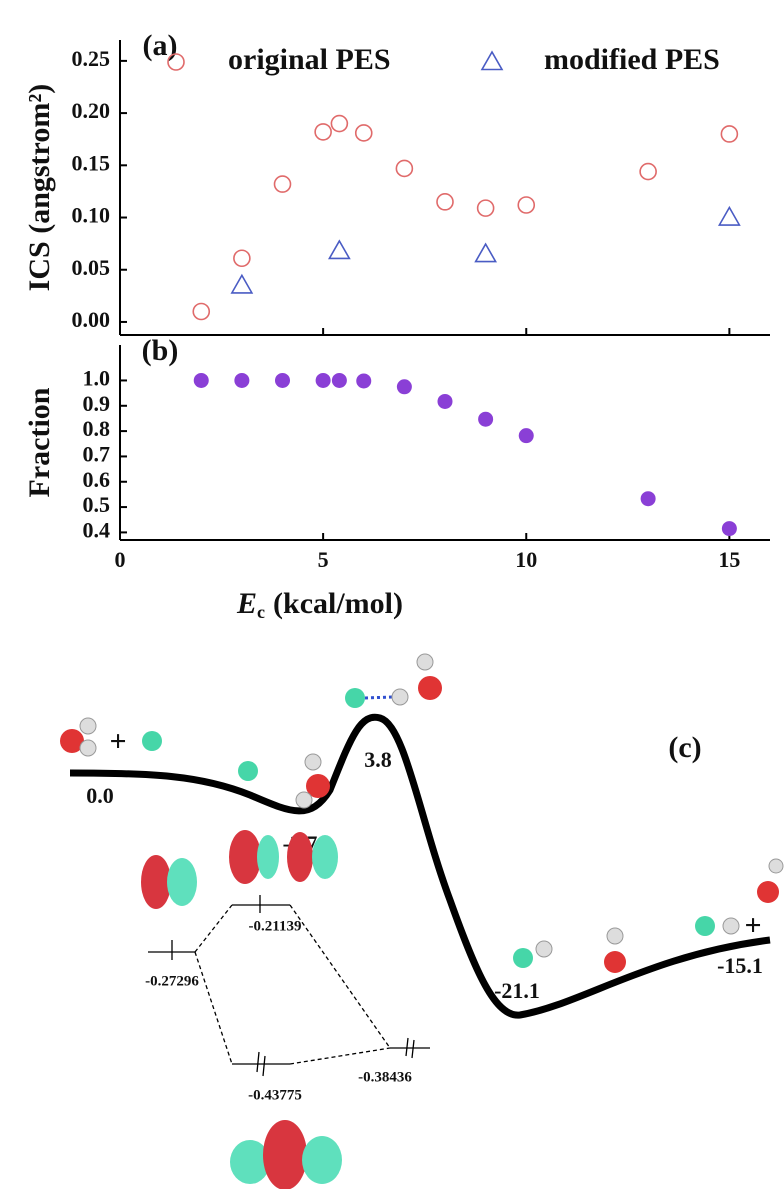 This screenshot has height=1189, width=784. What do you see at coordinates (97, 403) in the screenshot?
I see `y-tick-label: 0.9` at bounding box center [97, 403].